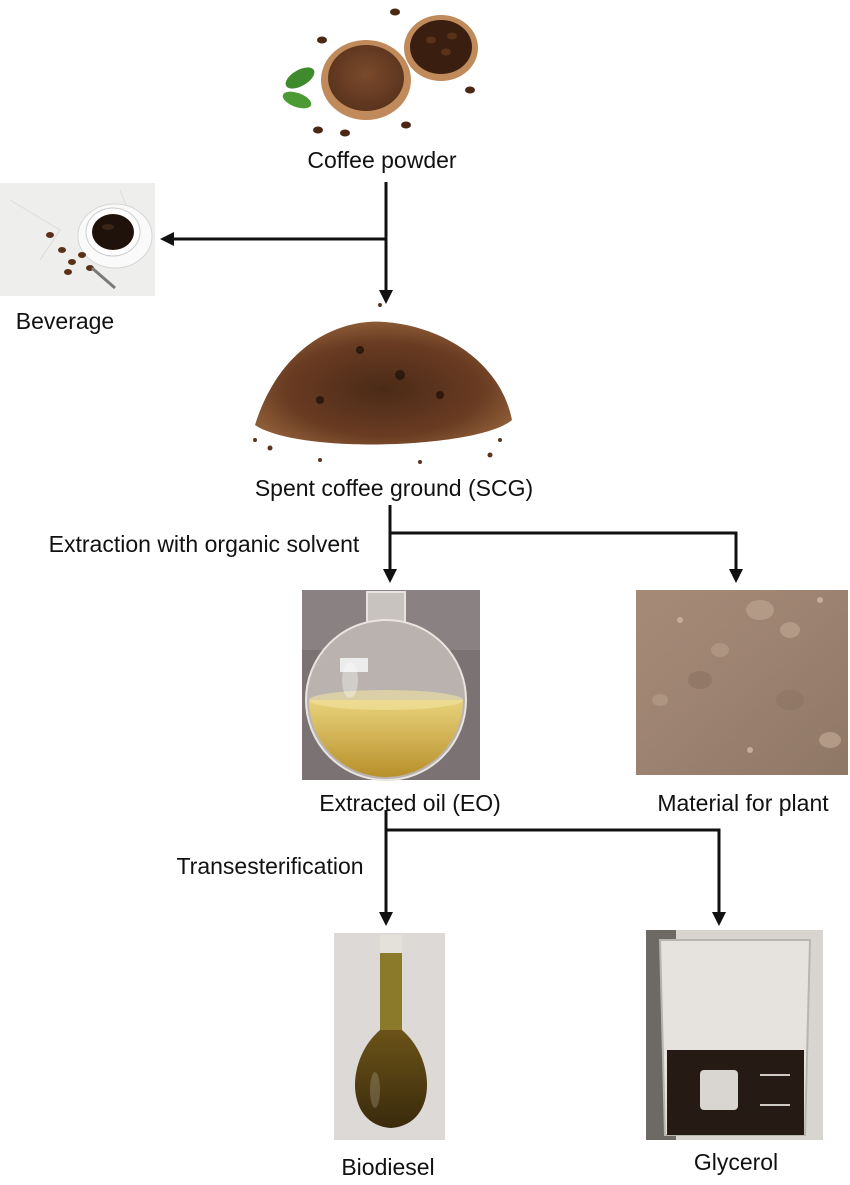  What do you see at coordinates (65, 321) in the screenshot?
I see `beverage-label: Beverage` at bounding box center [65, 321].